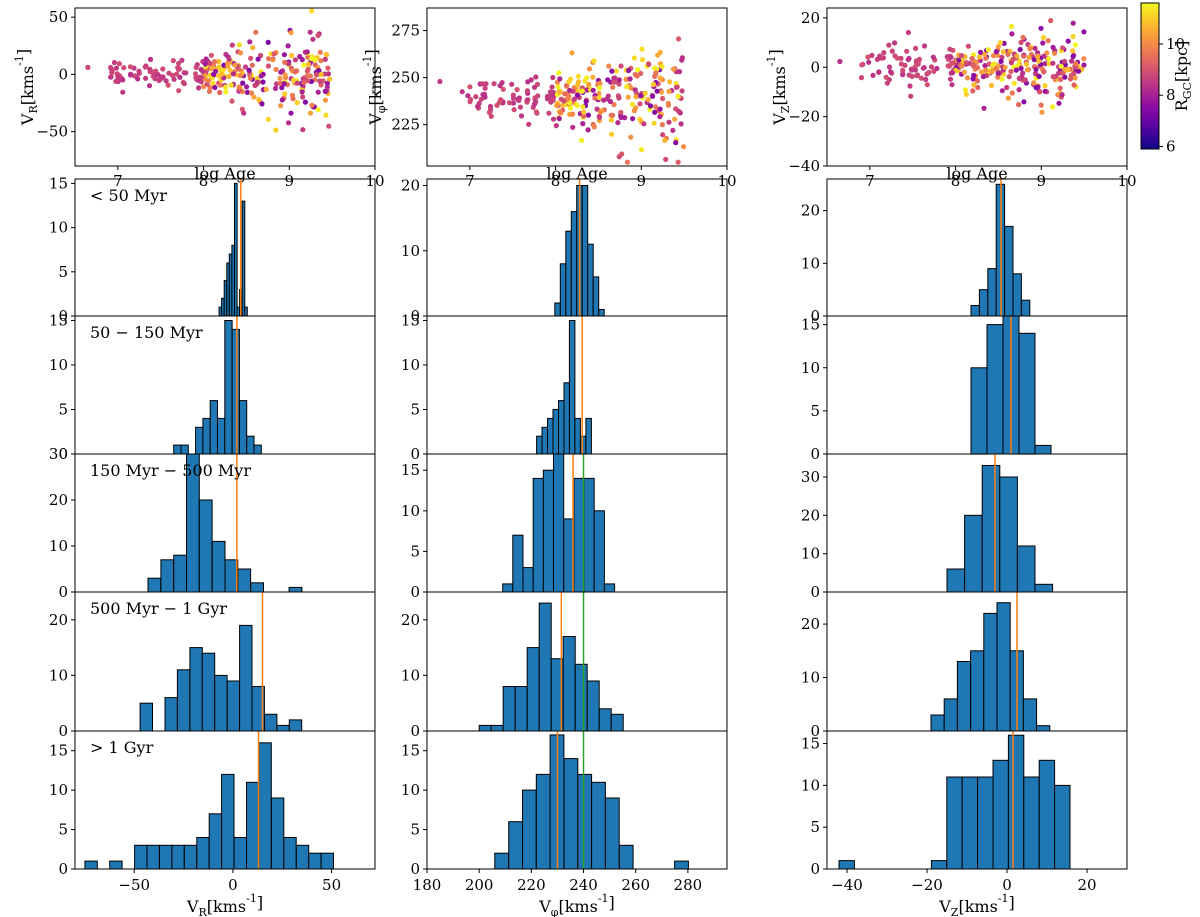  I want to click on x-tick-label: 8, so click(956, 181).